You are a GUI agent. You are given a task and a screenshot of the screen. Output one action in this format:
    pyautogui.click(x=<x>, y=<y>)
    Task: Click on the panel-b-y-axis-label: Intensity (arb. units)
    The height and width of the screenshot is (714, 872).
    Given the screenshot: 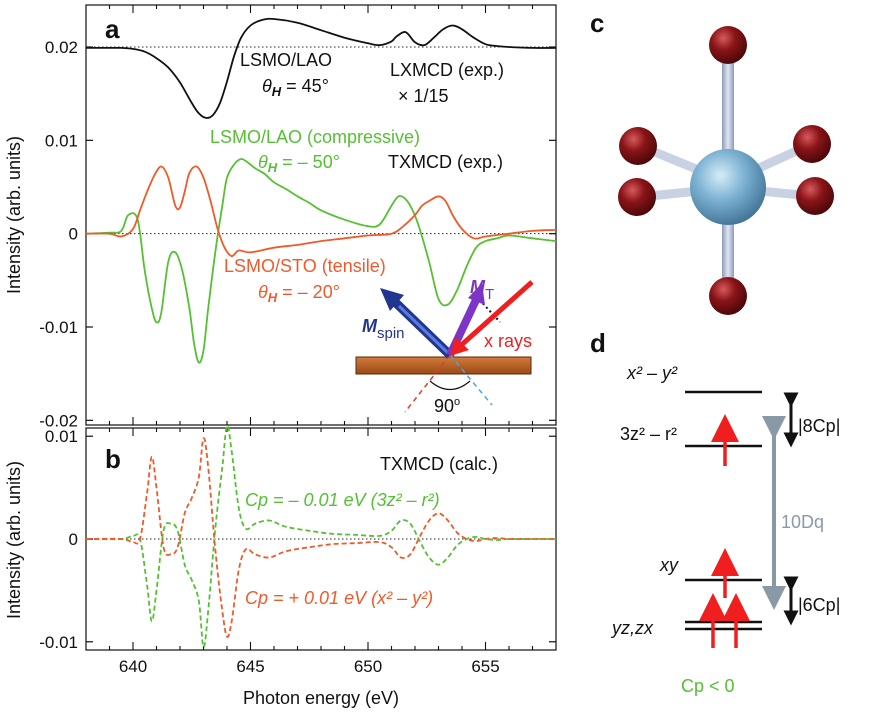 What is the action you would take?
    pyautogui.click(x=14, y=540)
    